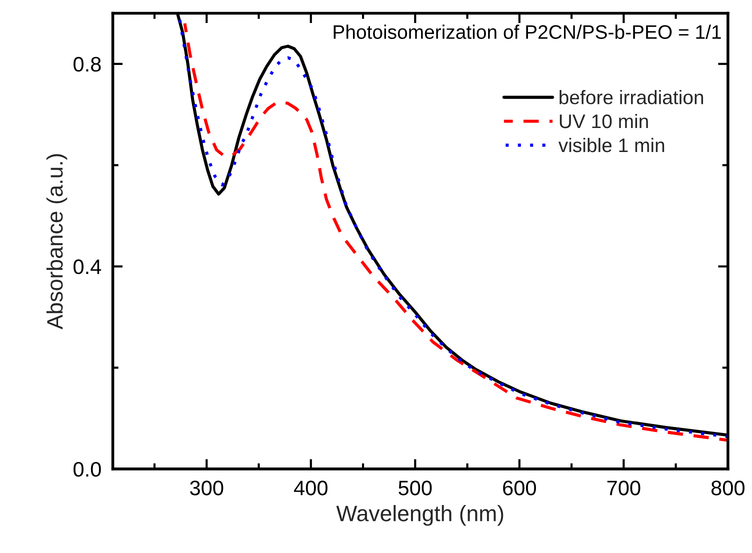 This screenshot has width=752, height=553. Describe the element at coordinates (57, 242) in the screenshot. I see `y-axis-title: Absorbance (a.u.)` at that location.